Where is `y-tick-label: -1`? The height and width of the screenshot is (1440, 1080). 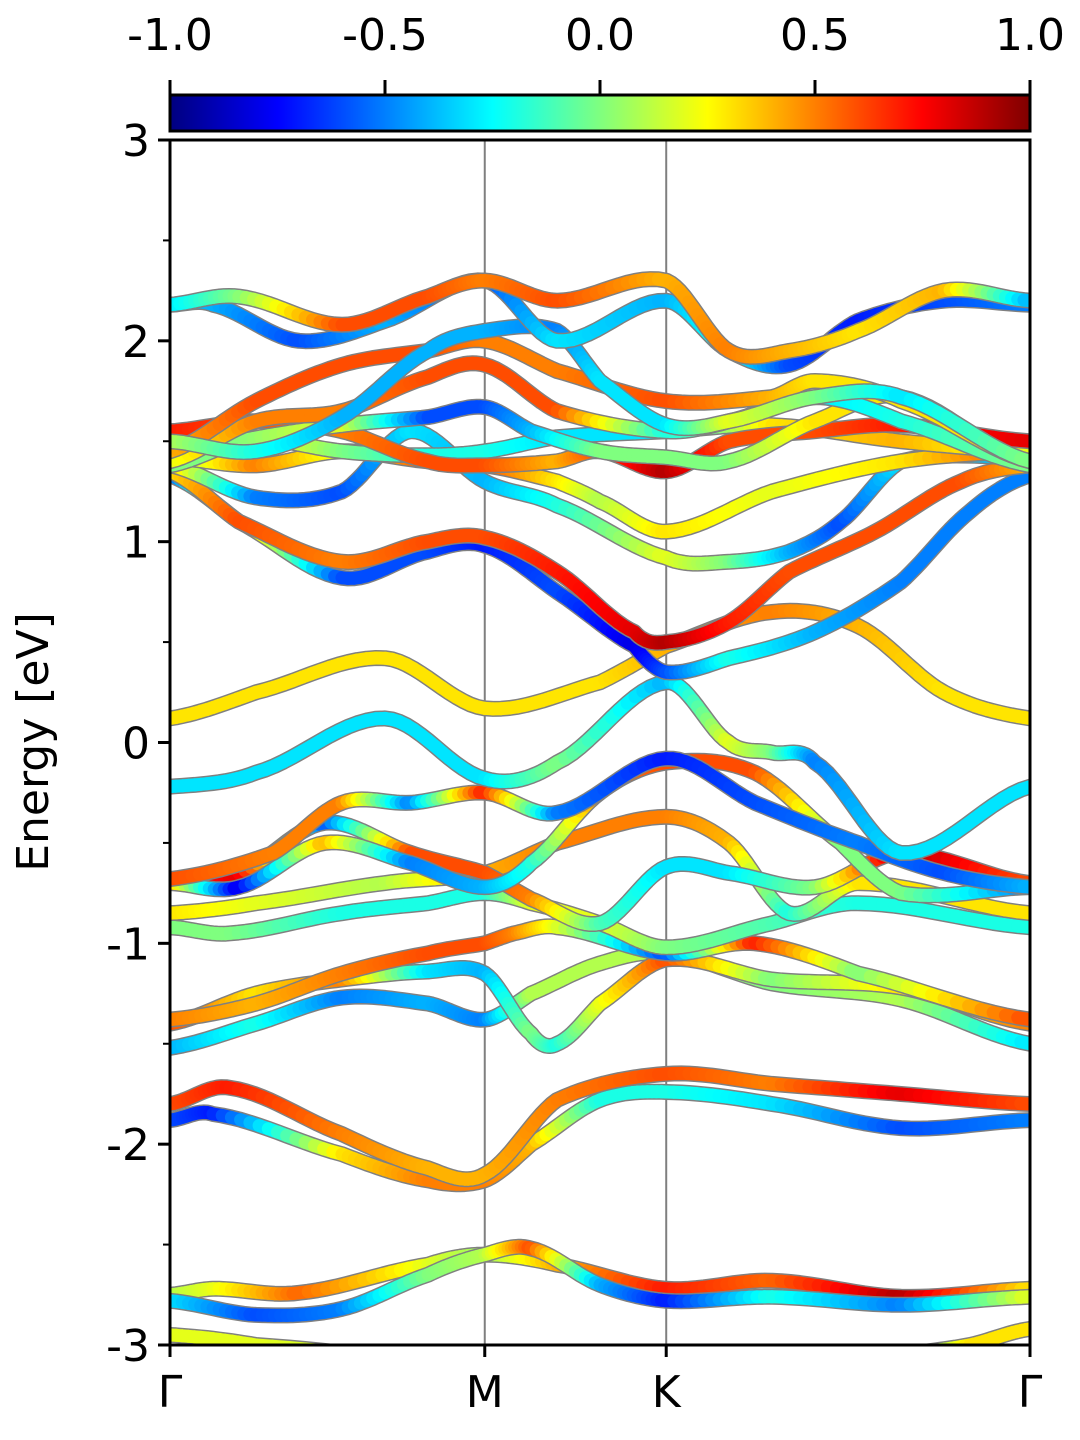 y-tick-label: -1 is located at coordinates (128, 944).